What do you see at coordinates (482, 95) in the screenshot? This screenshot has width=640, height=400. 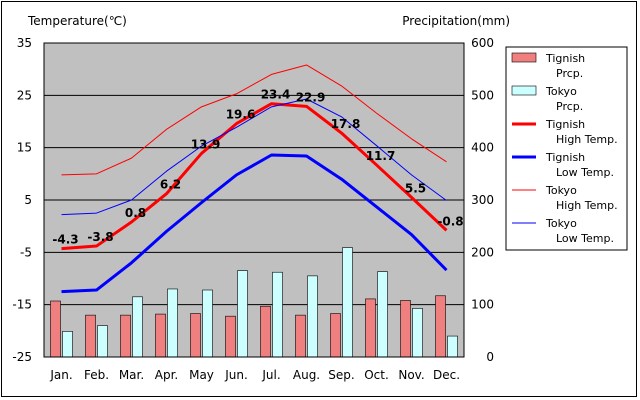 I see `right-tick-label: 500` at bounding box center [482, 95].